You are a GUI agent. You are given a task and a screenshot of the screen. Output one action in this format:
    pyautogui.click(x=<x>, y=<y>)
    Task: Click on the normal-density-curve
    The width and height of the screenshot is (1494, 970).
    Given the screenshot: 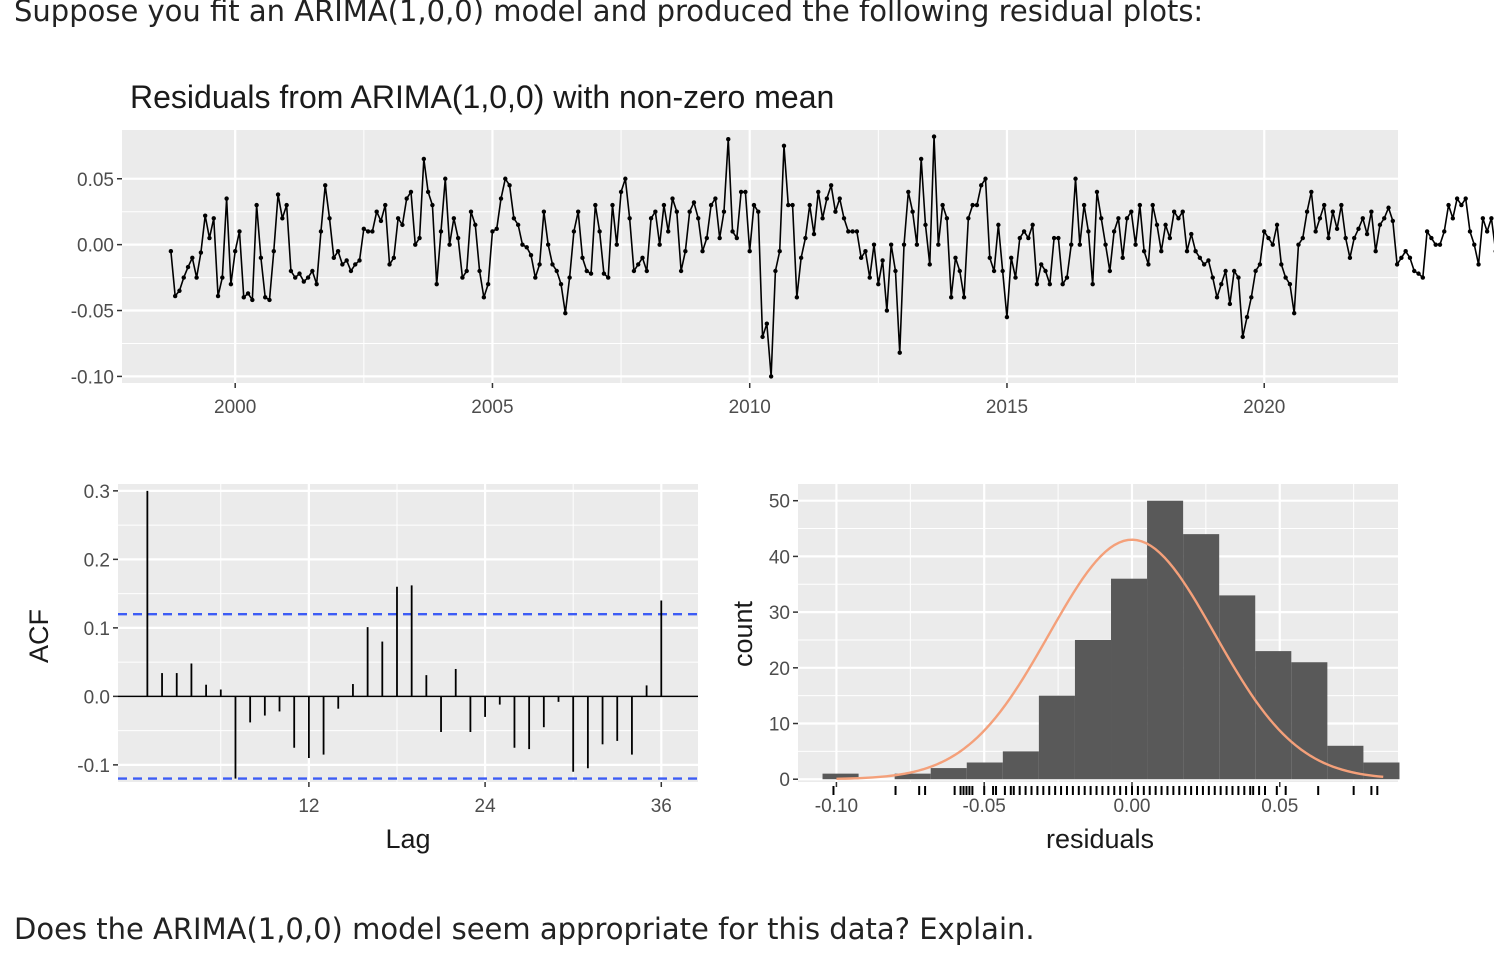 What is the action you would take?
    pyautogui.click(x=1110, y=659)
    